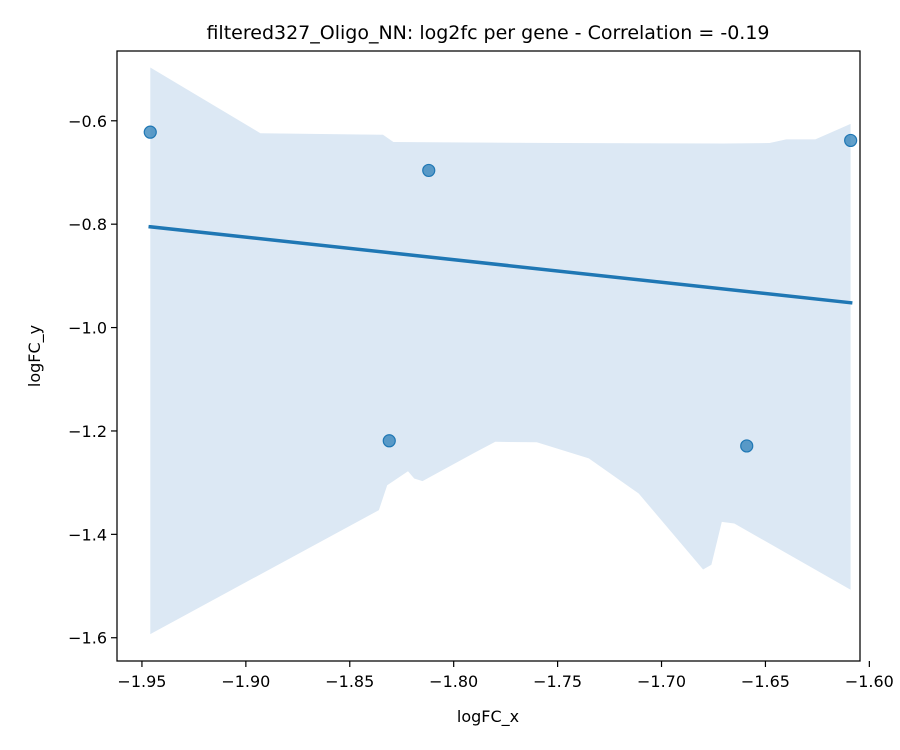 Image resolution: width=900 pixels, height=750 pixels. I want to click on x-axis-ticks: −1.95 −1.90 −1.85 −1.80 −1.75 −1.70 −1.65 −1.60, so click(505, 676).